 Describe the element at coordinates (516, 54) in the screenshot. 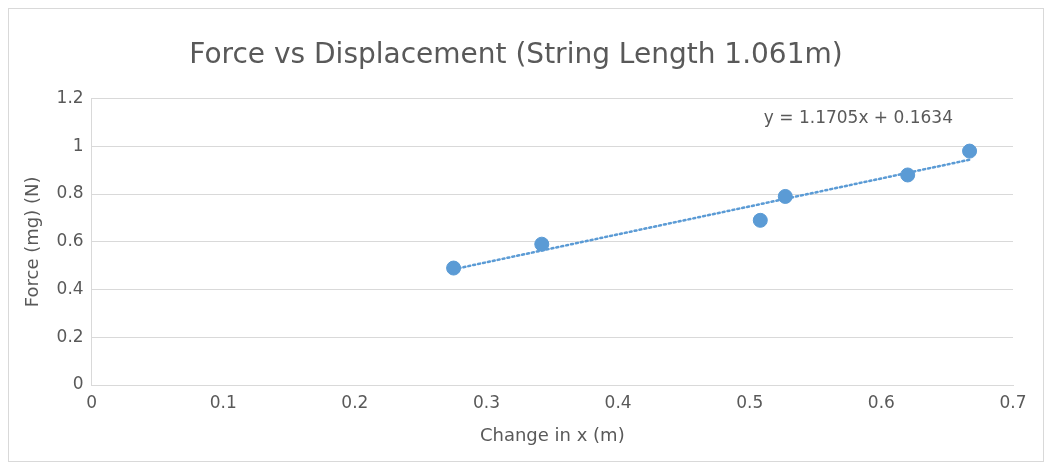

I see `chart-title: Force vs Displacement (String Length 1.061m)` at that location.